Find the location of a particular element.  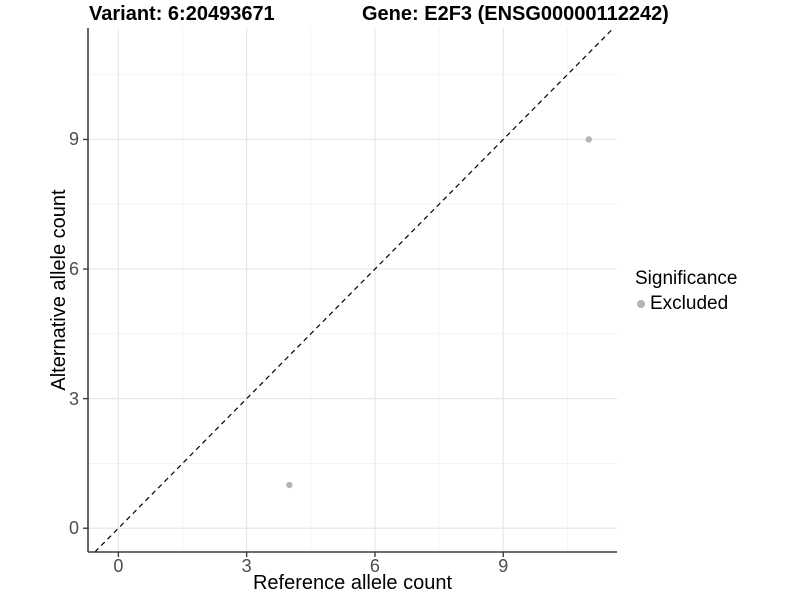

y-axis-tick-label: 6 is located at coordinates (73, 269).